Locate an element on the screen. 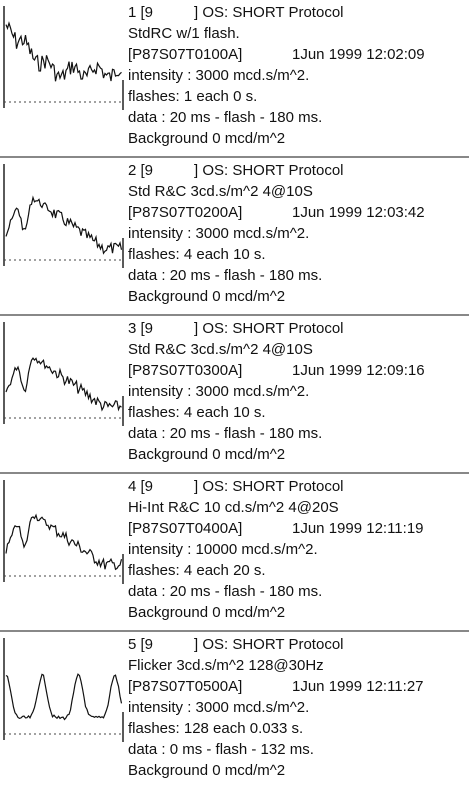 The height and width of the screenshot is (787, 469). record-flashes: flashes: 128 each 0.033 s. is located at coordinates (216, 728).